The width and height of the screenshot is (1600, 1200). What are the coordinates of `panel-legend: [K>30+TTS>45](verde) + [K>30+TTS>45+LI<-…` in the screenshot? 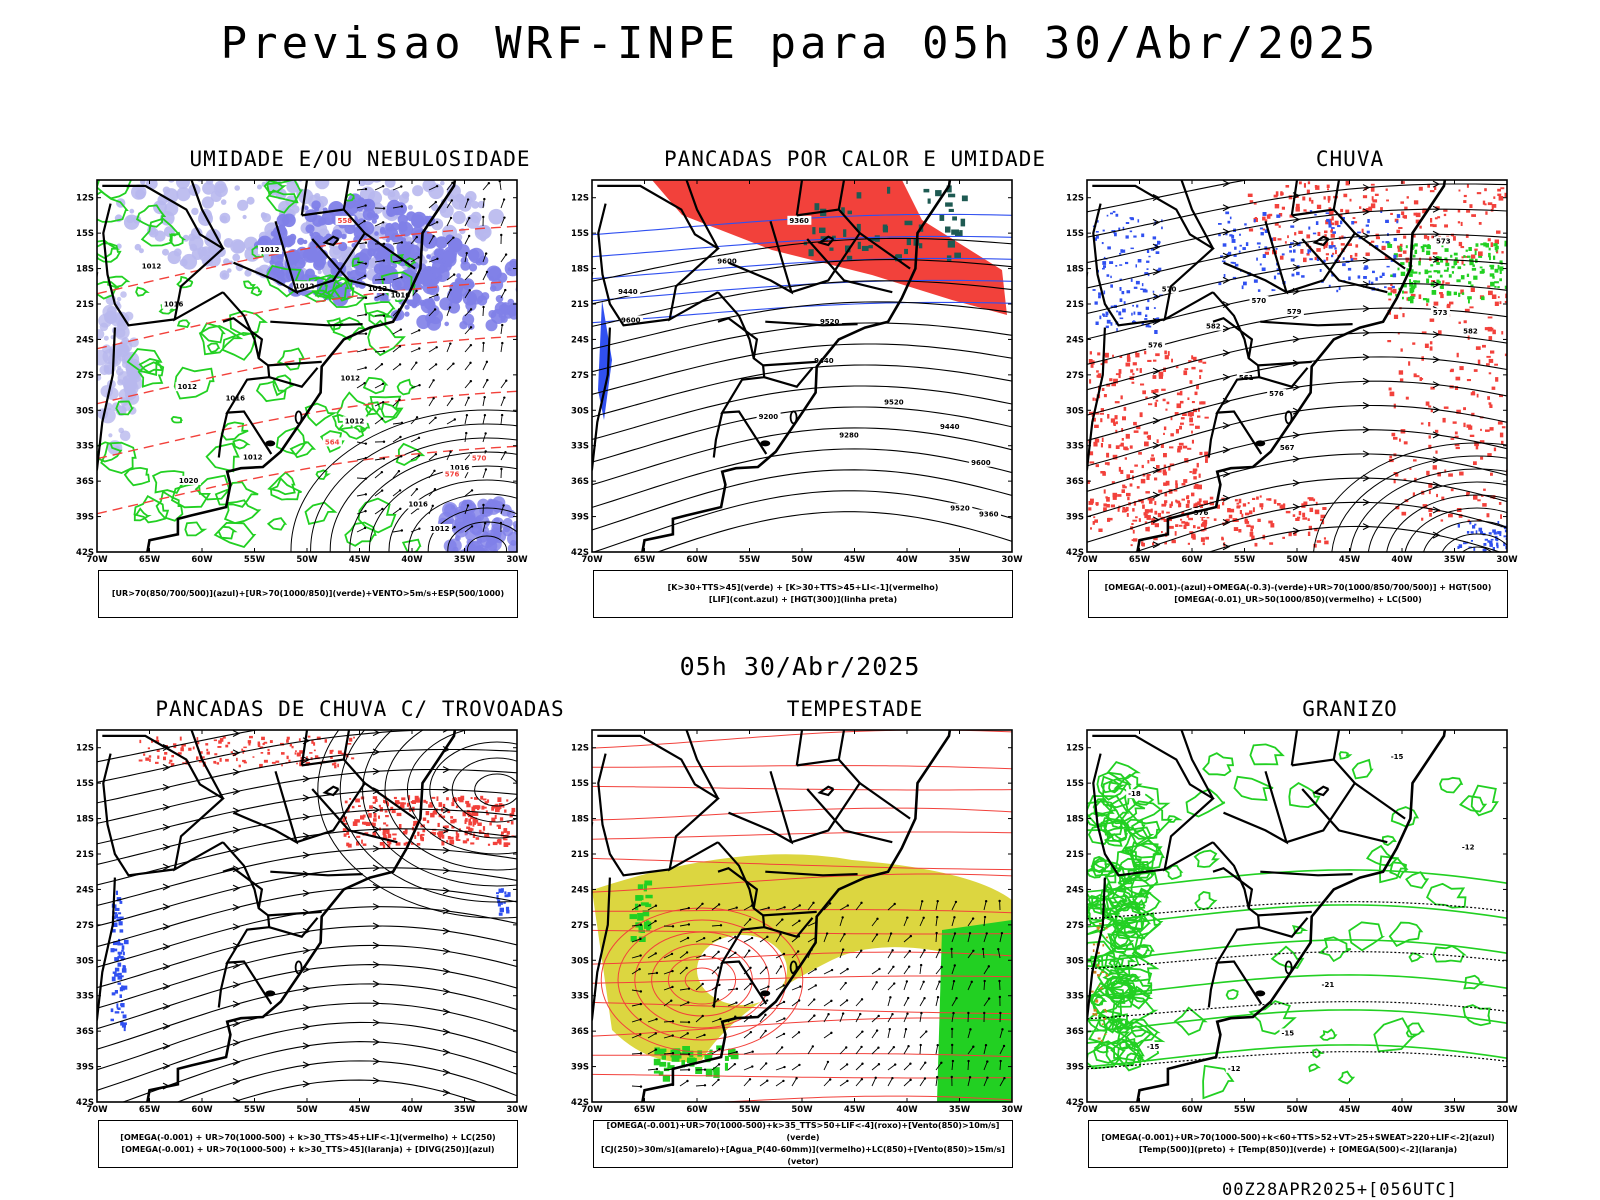 It's located at (803, 594).